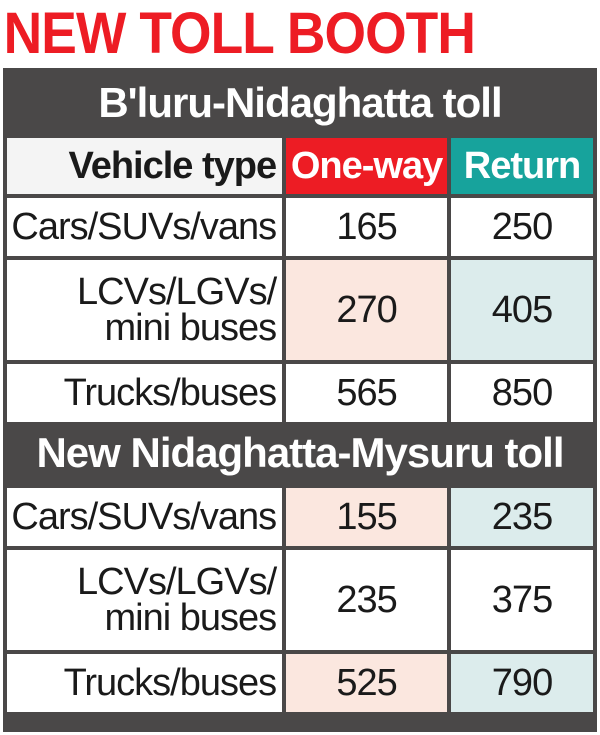 The image size is (600, 735). I want to click on return-cell: 375, so click(522, 600).